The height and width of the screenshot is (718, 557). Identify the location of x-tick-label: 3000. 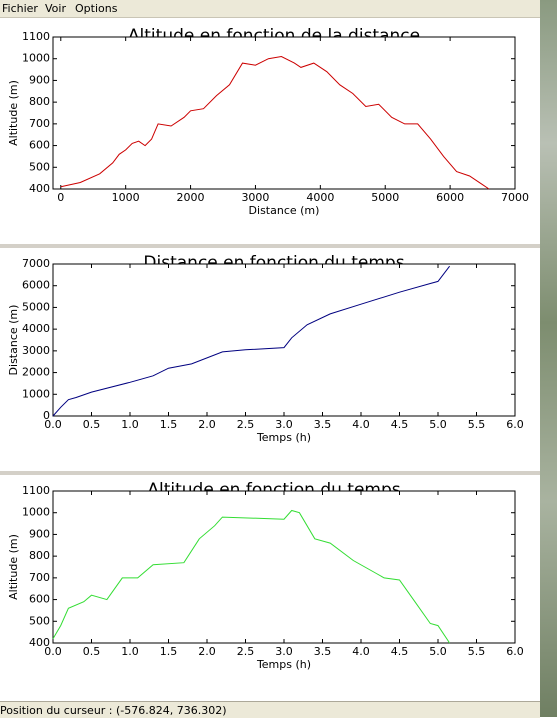
(255, 197).